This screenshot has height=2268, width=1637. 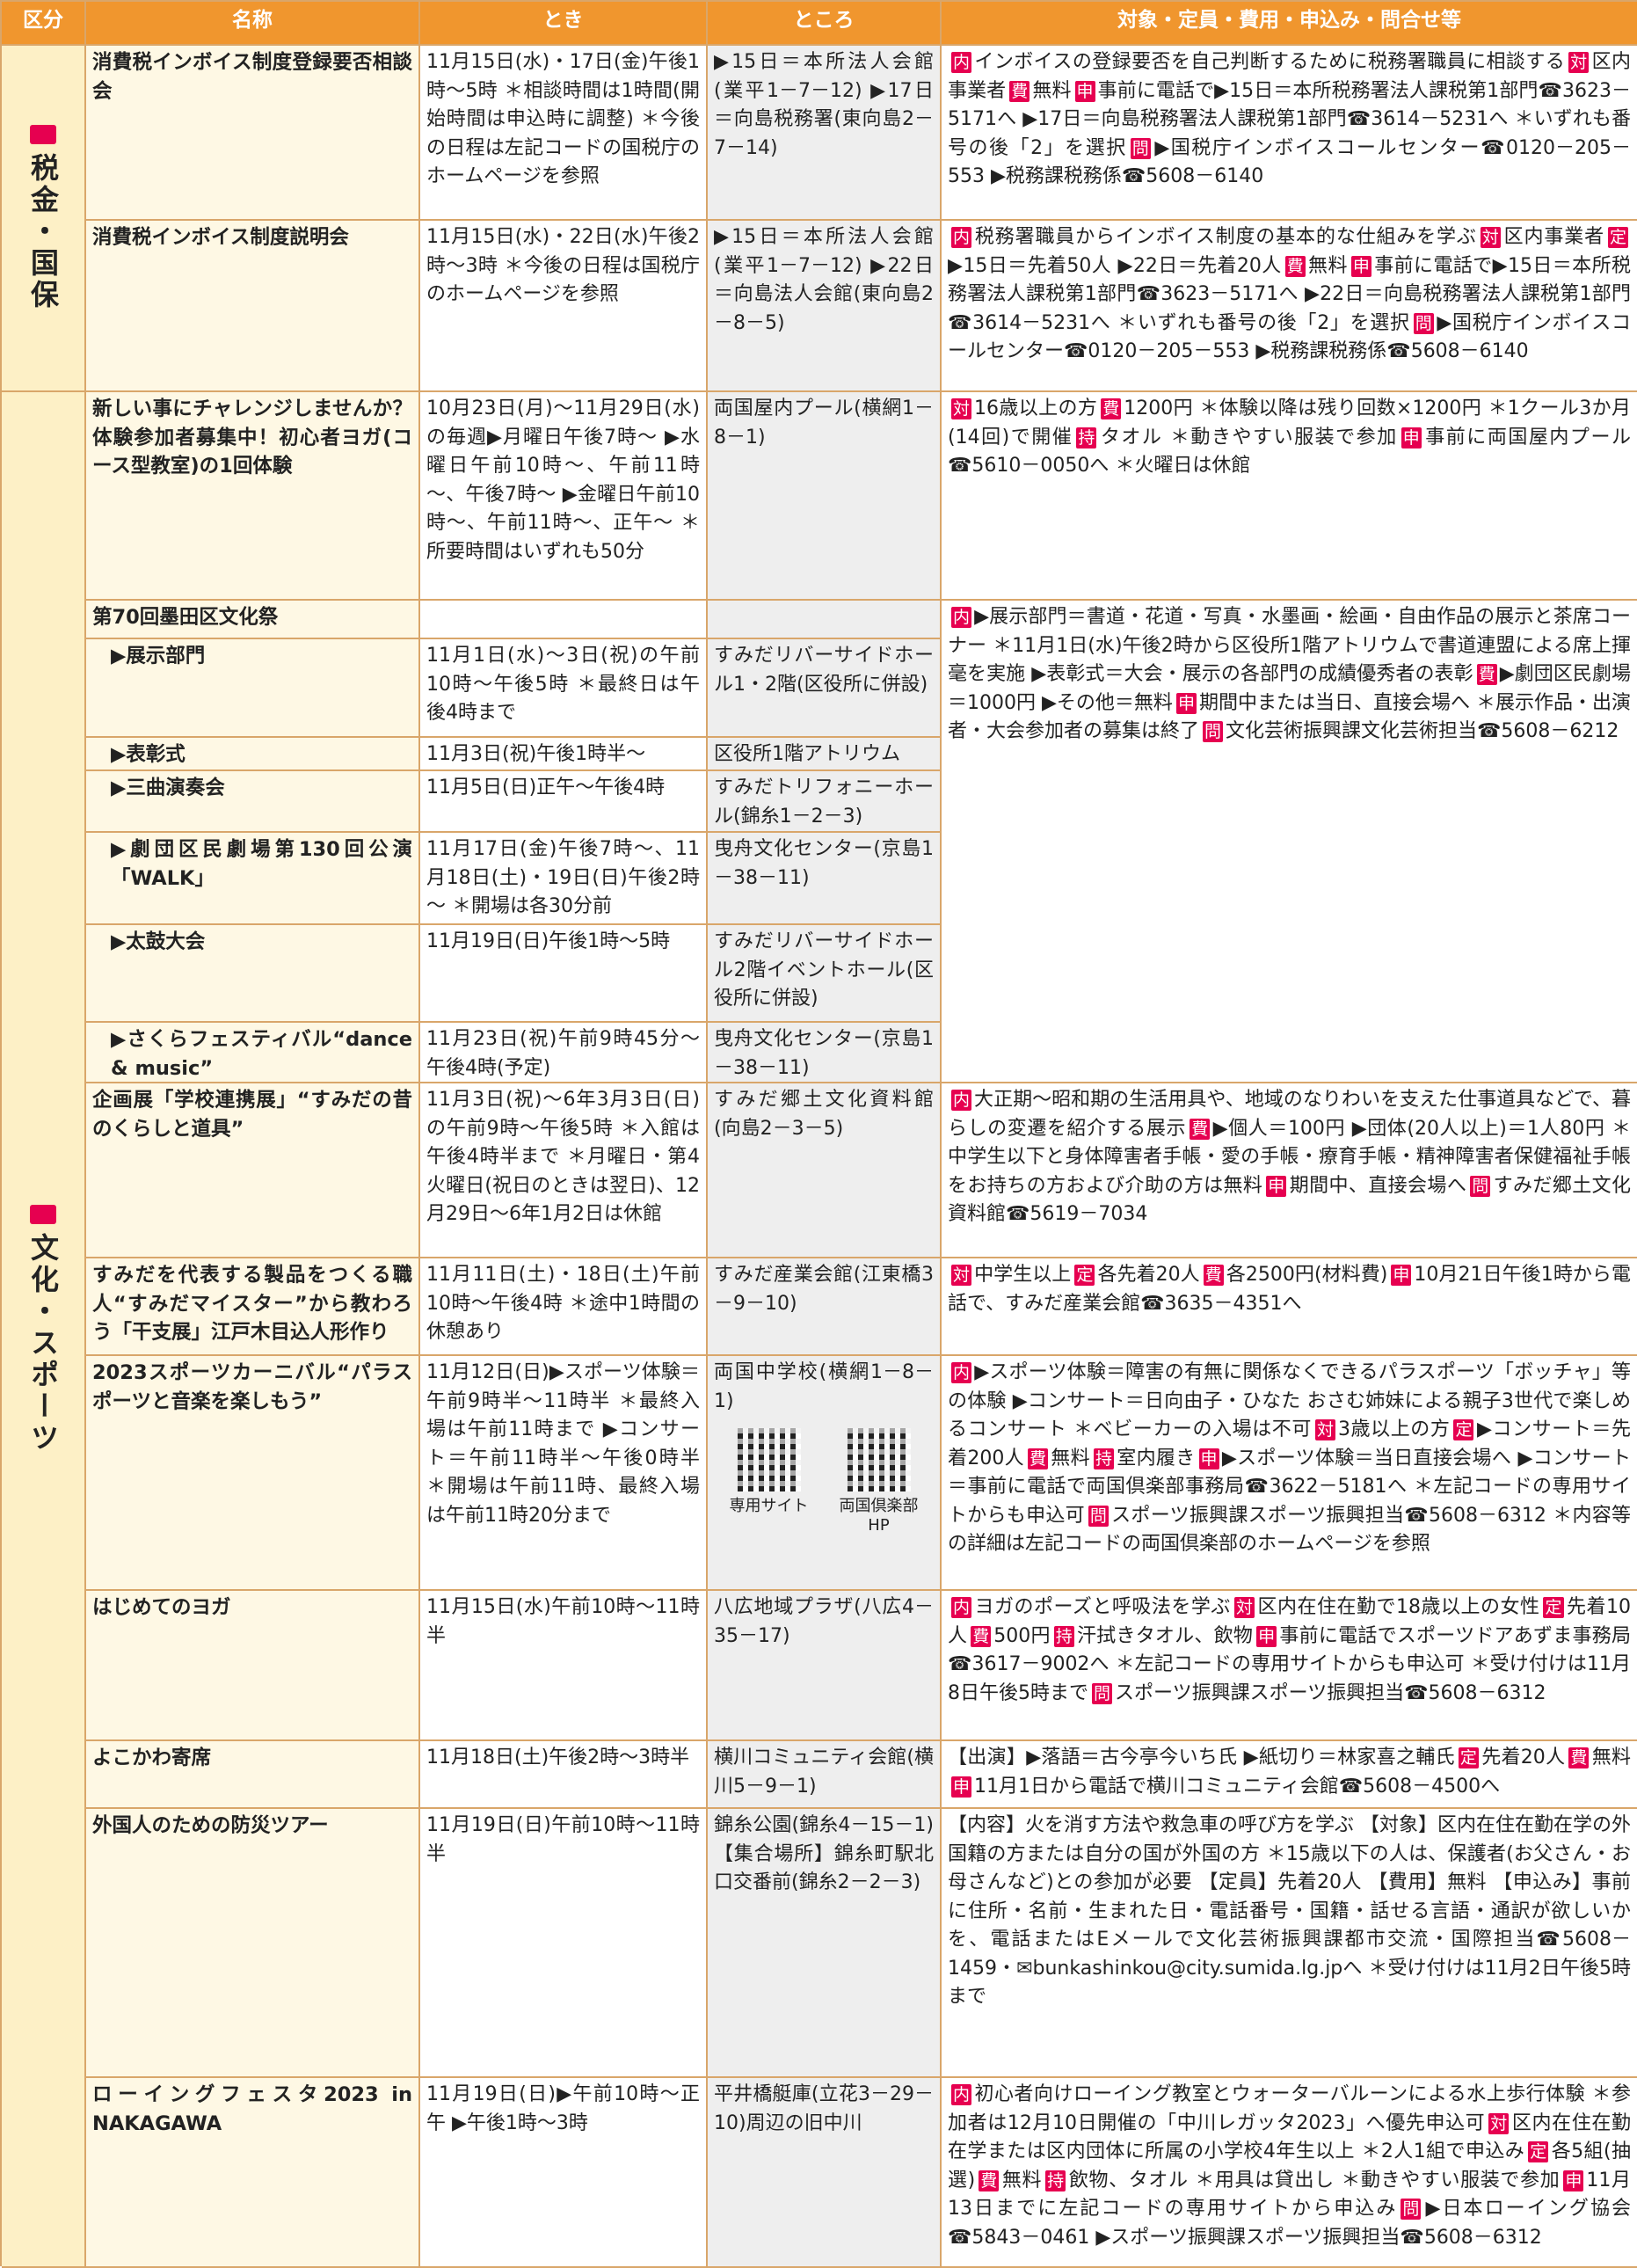 What do you see at coordinates (1289, 2137) in the screenshot?
I see `details-text: 区内在住在勤在学または区内団体に所属の小学校4年生以上 ＊2人1組で申込み` at bounding box center [1289, 2137].